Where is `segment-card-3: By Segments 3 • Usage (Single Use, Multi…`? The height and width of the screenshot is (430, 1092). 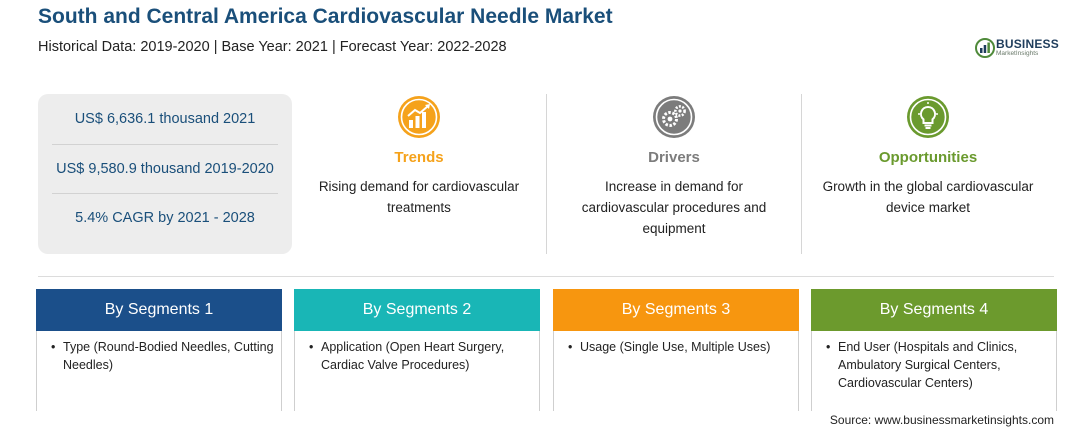
segment-card-3: By Segments 3 • Usage (Single Use, Multi… is located at coordinates (676, 350).